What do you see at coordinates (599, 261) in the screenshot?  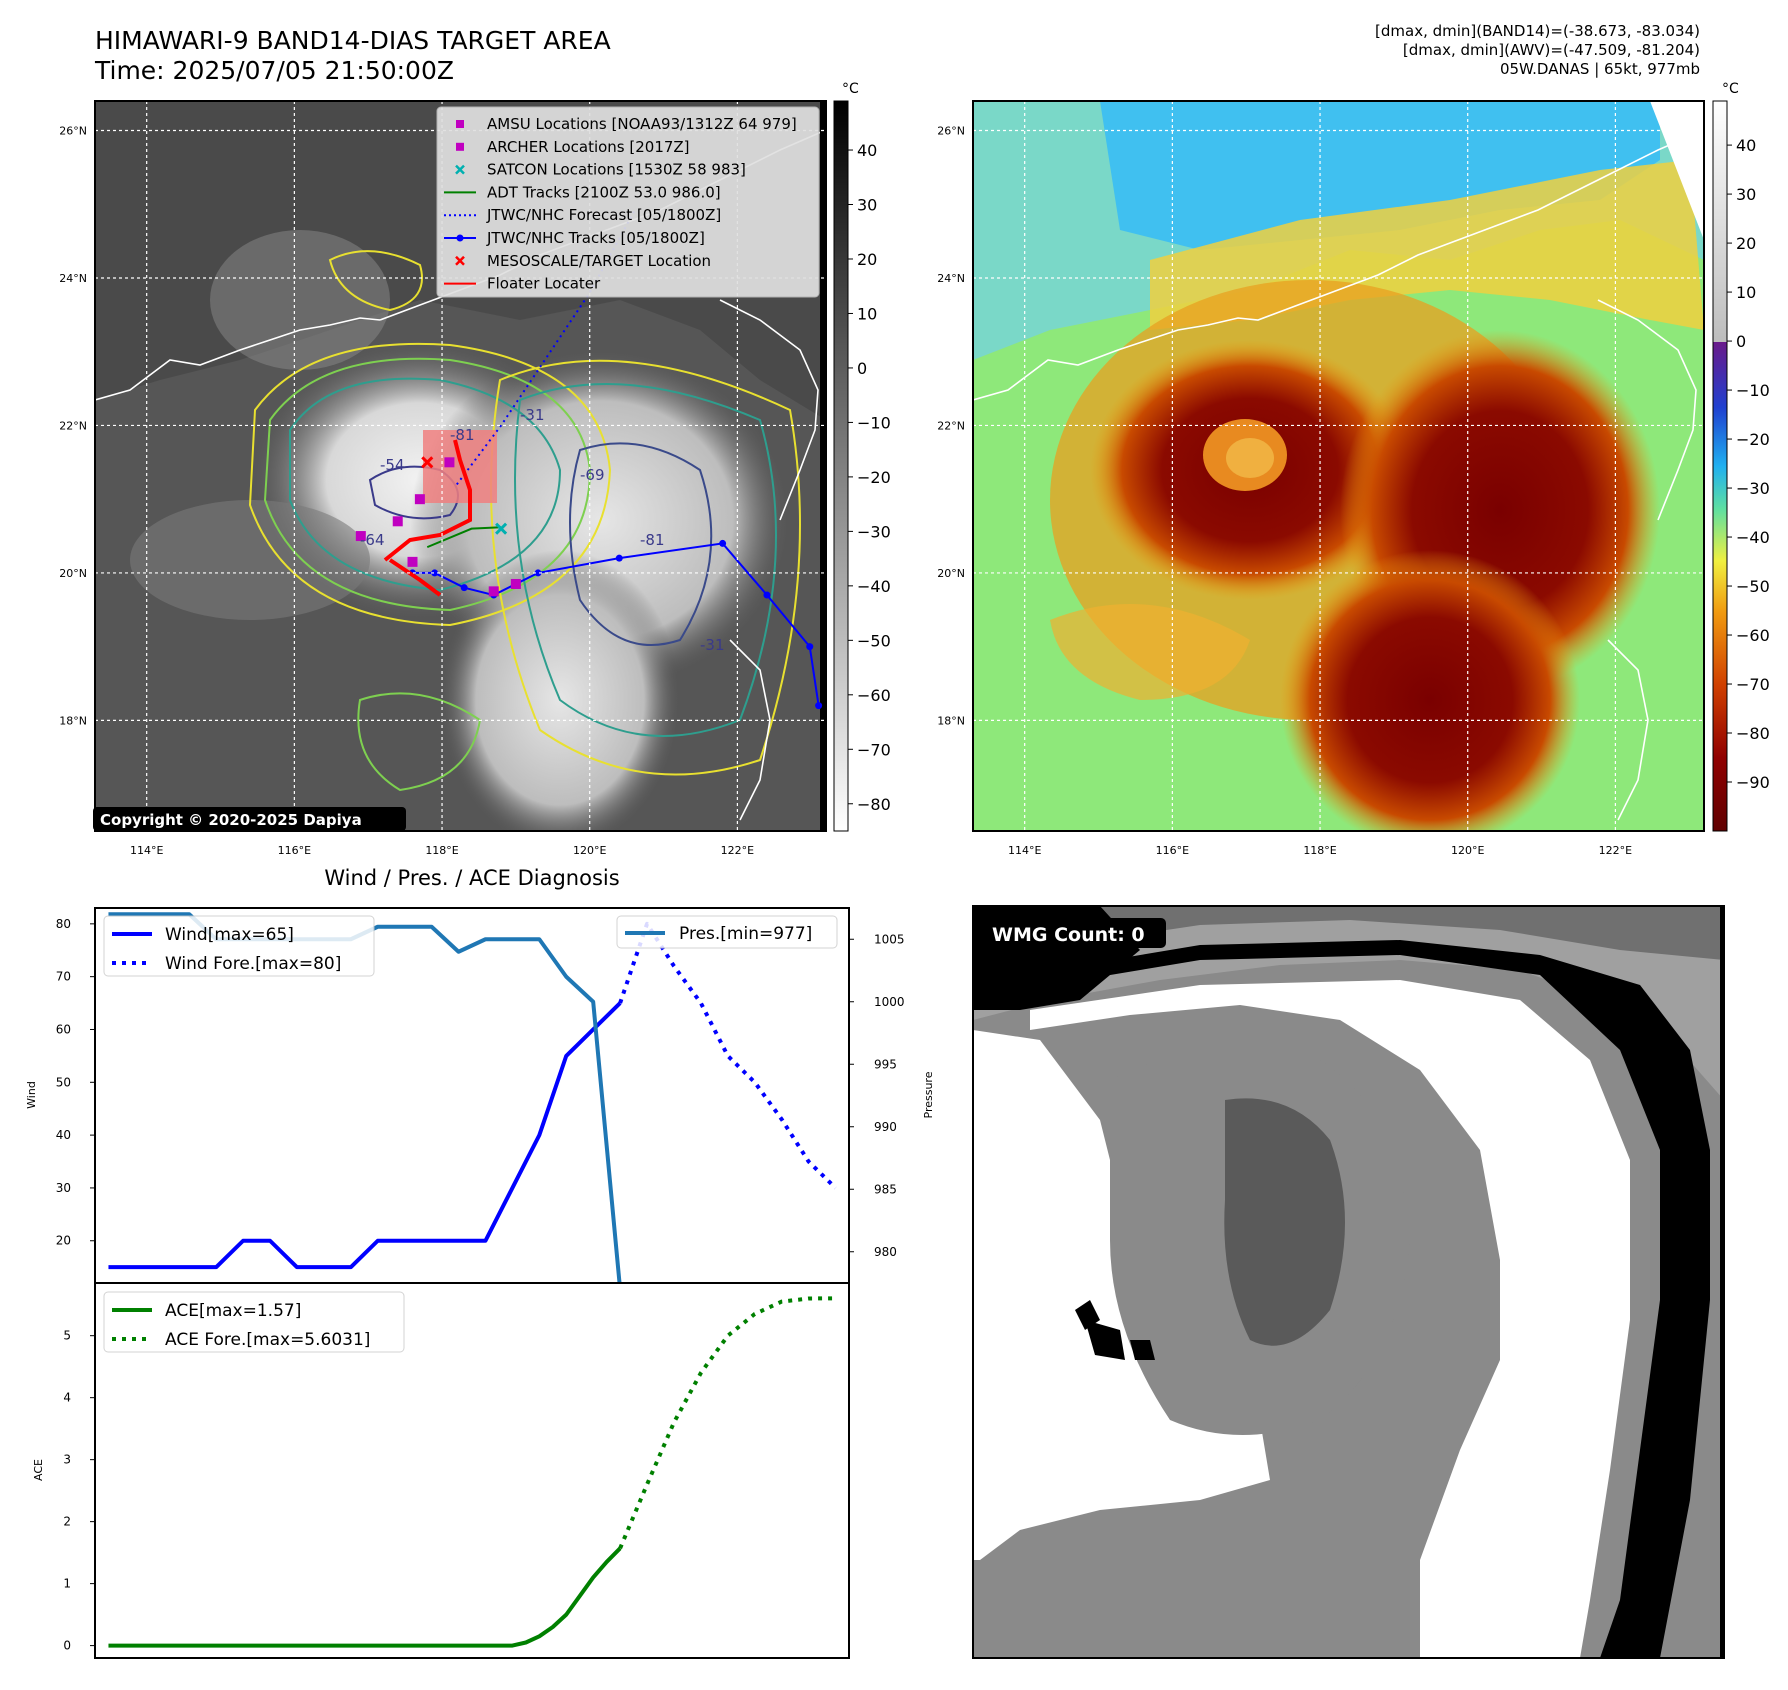 I see `legend-label: MESOSCALE/TARGET Location` at bounding box center [599, 261].